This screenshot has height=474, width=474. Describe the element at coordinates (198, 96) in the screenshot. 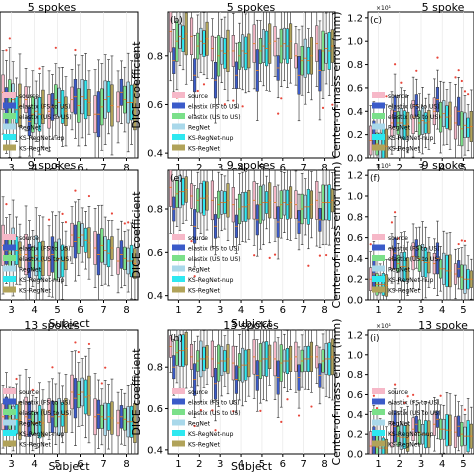

I see `legend-label: source` at that location.